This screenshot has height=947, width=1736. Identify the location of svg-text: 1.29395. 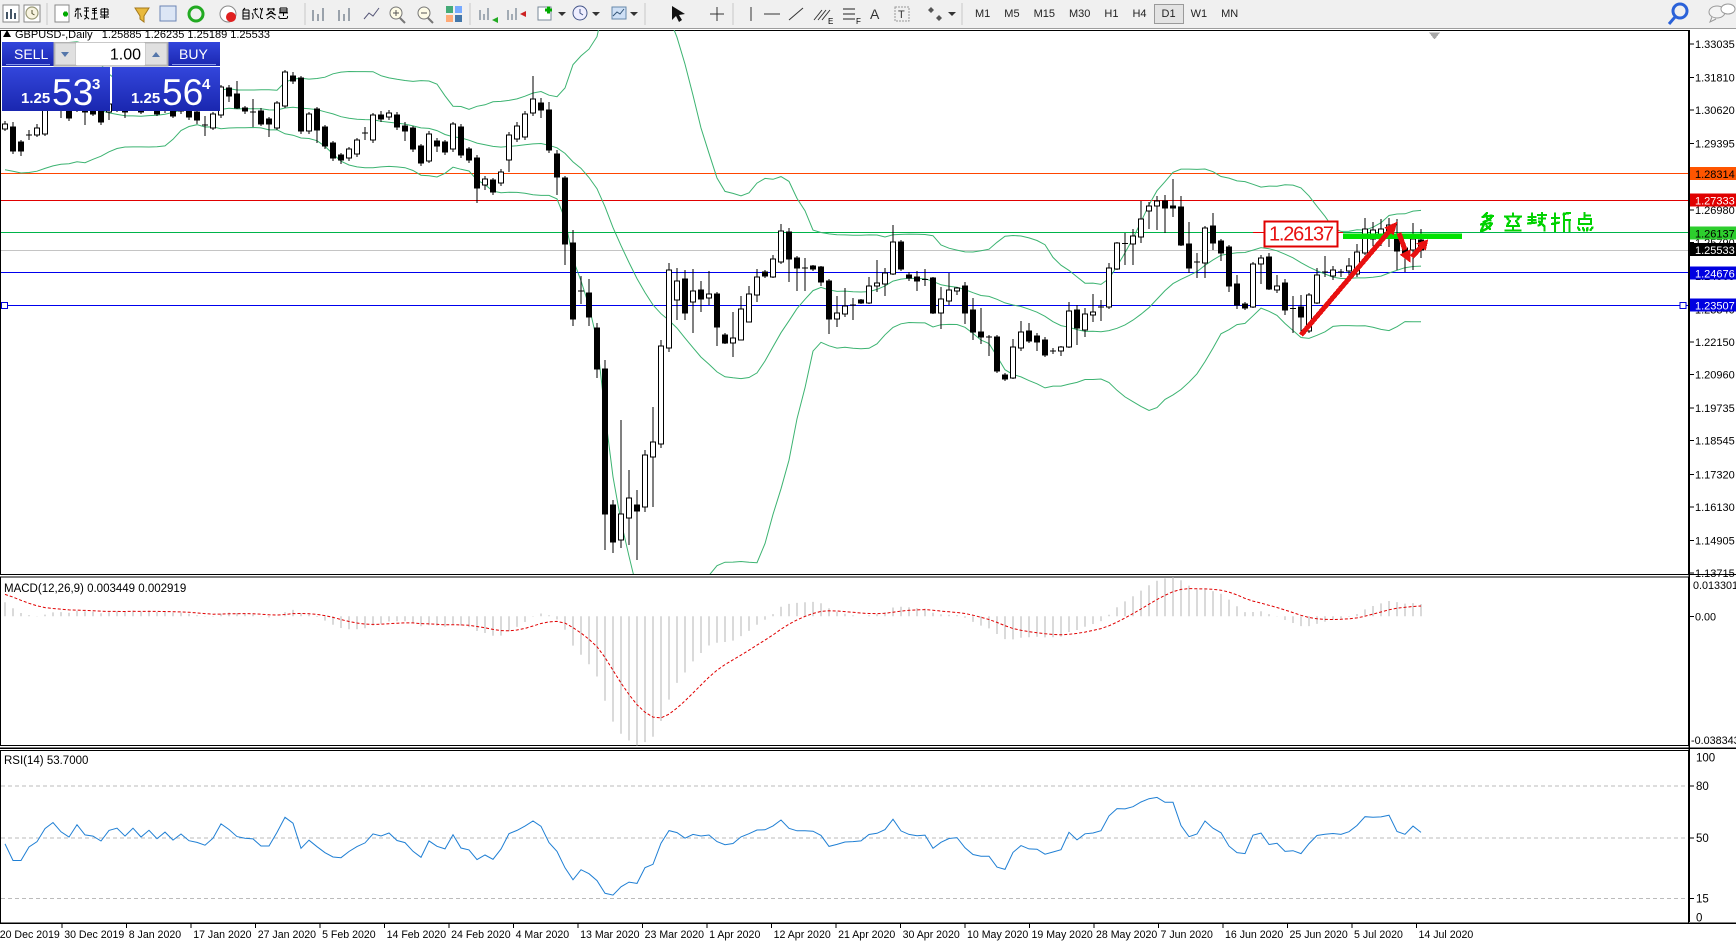
(1715, 145).